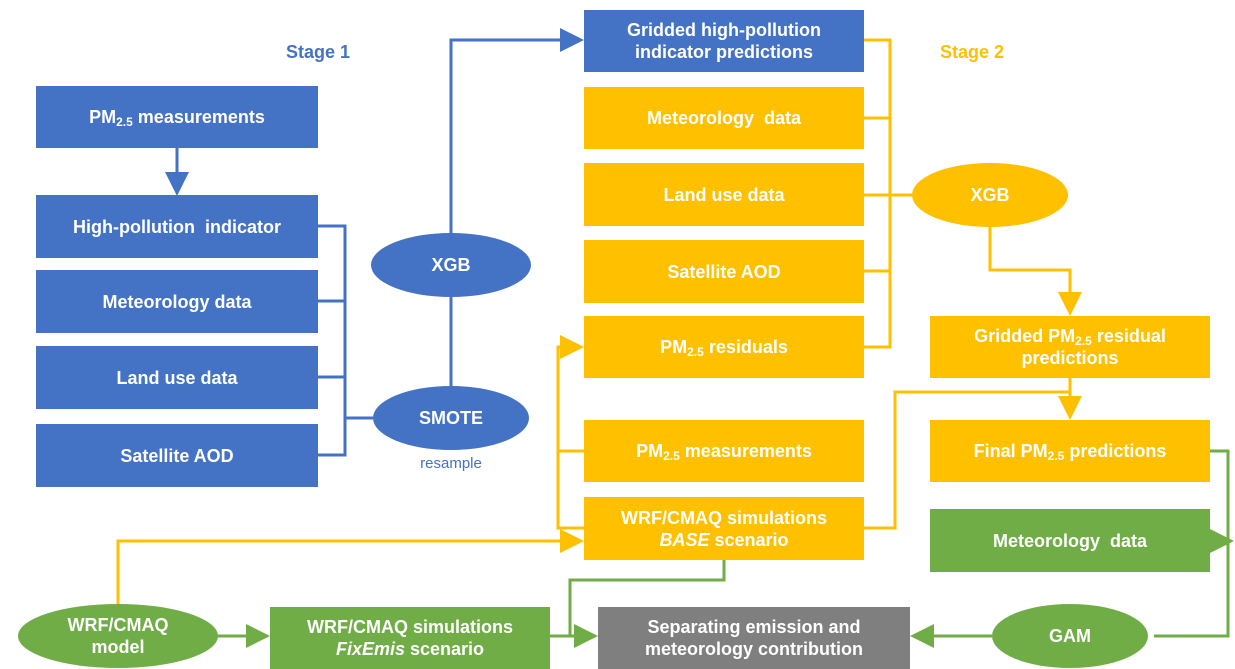 Image resolution: width=1235 pixels, height=669 pixels. I want to click on box: WRF/CMAQ simulations BASE scenario, so click(724, 528).